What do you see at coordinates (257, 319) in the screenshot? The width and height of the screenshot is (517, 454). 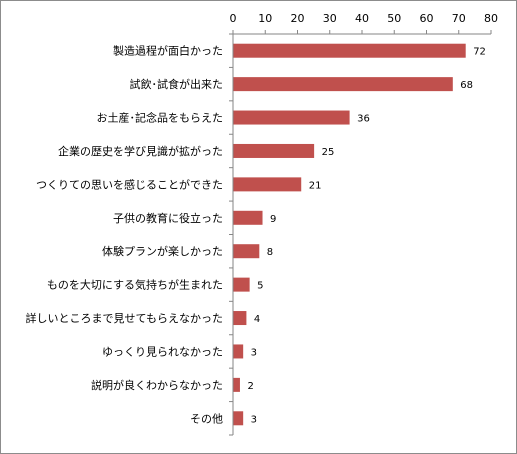 I see `data-label: 4` at bounding box center [257, 319].